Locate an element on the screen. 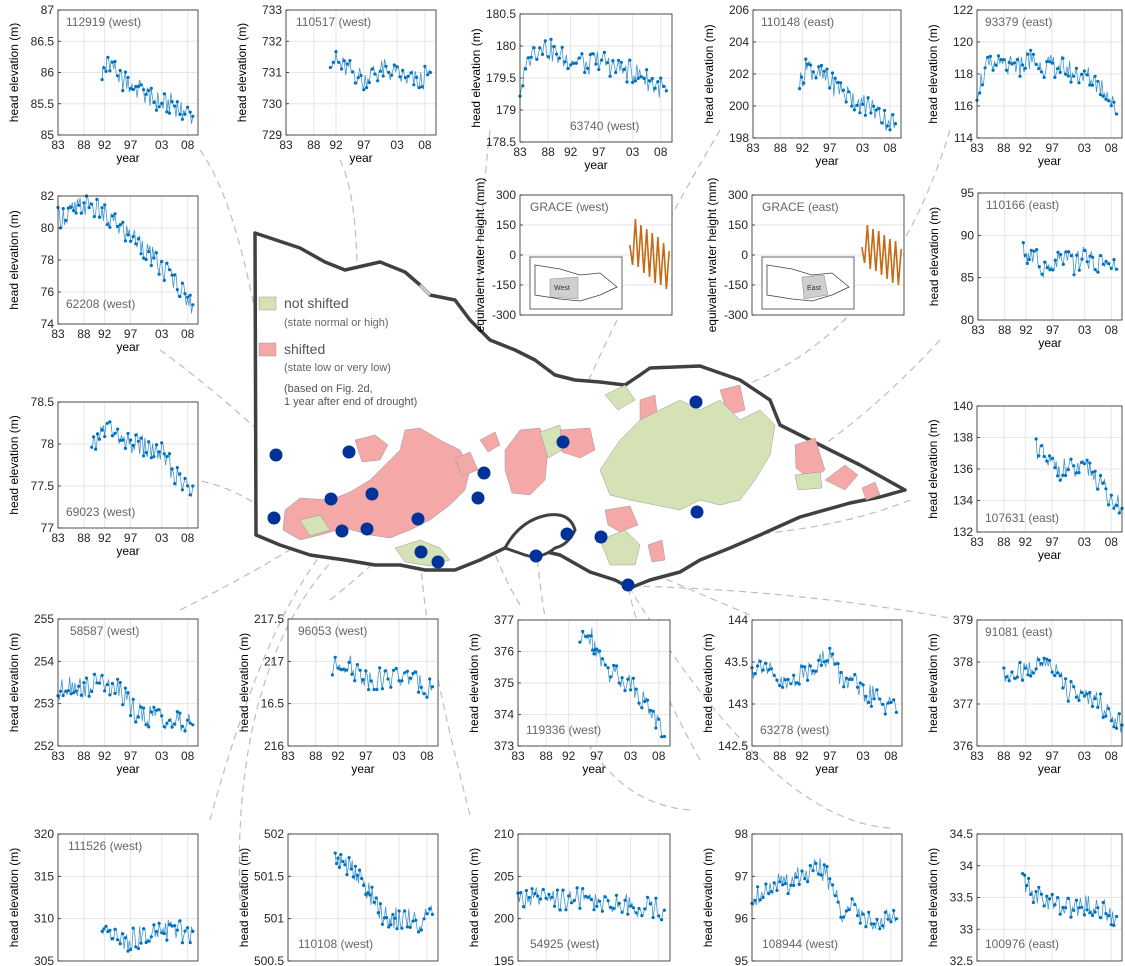  x-axis-label: year is located at coordinates (826, 161).